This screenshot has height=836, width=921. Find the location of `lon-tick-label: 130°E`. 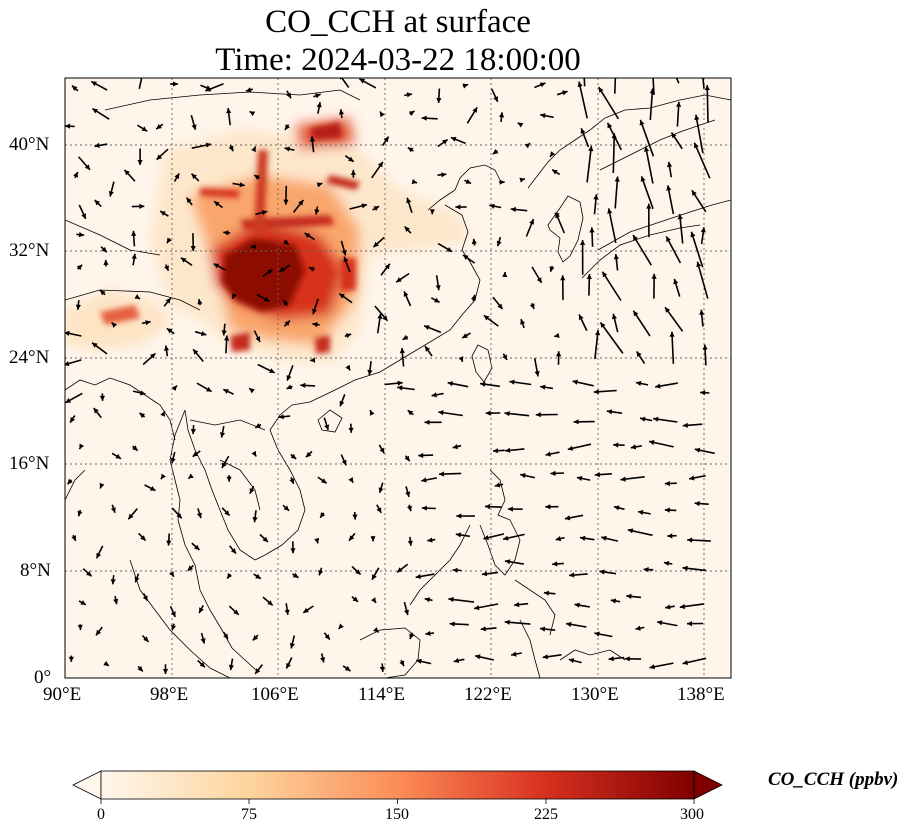

lon-tick-label: 130°E is located at coordinates (595, 694).